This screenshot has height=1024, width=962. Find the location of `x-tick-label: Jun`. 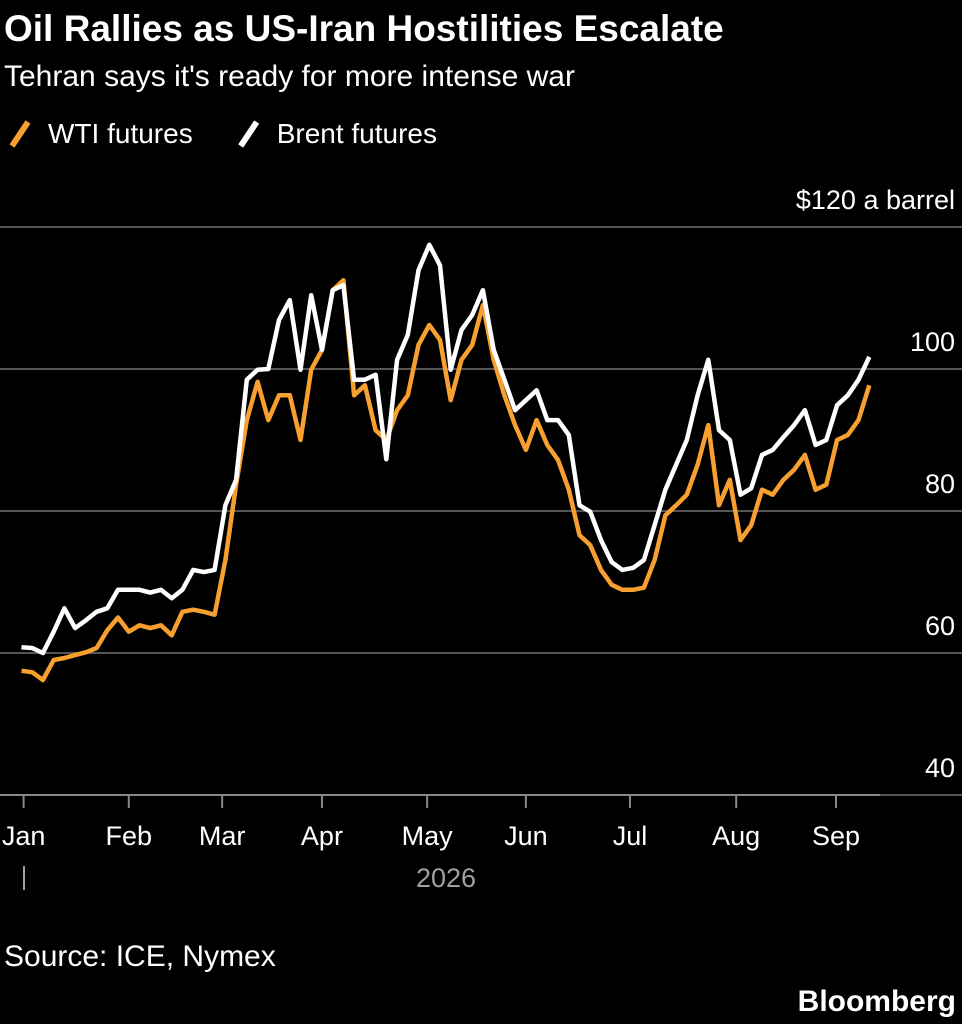

x-tick-label: Jun is located at coordinates (526, 836).